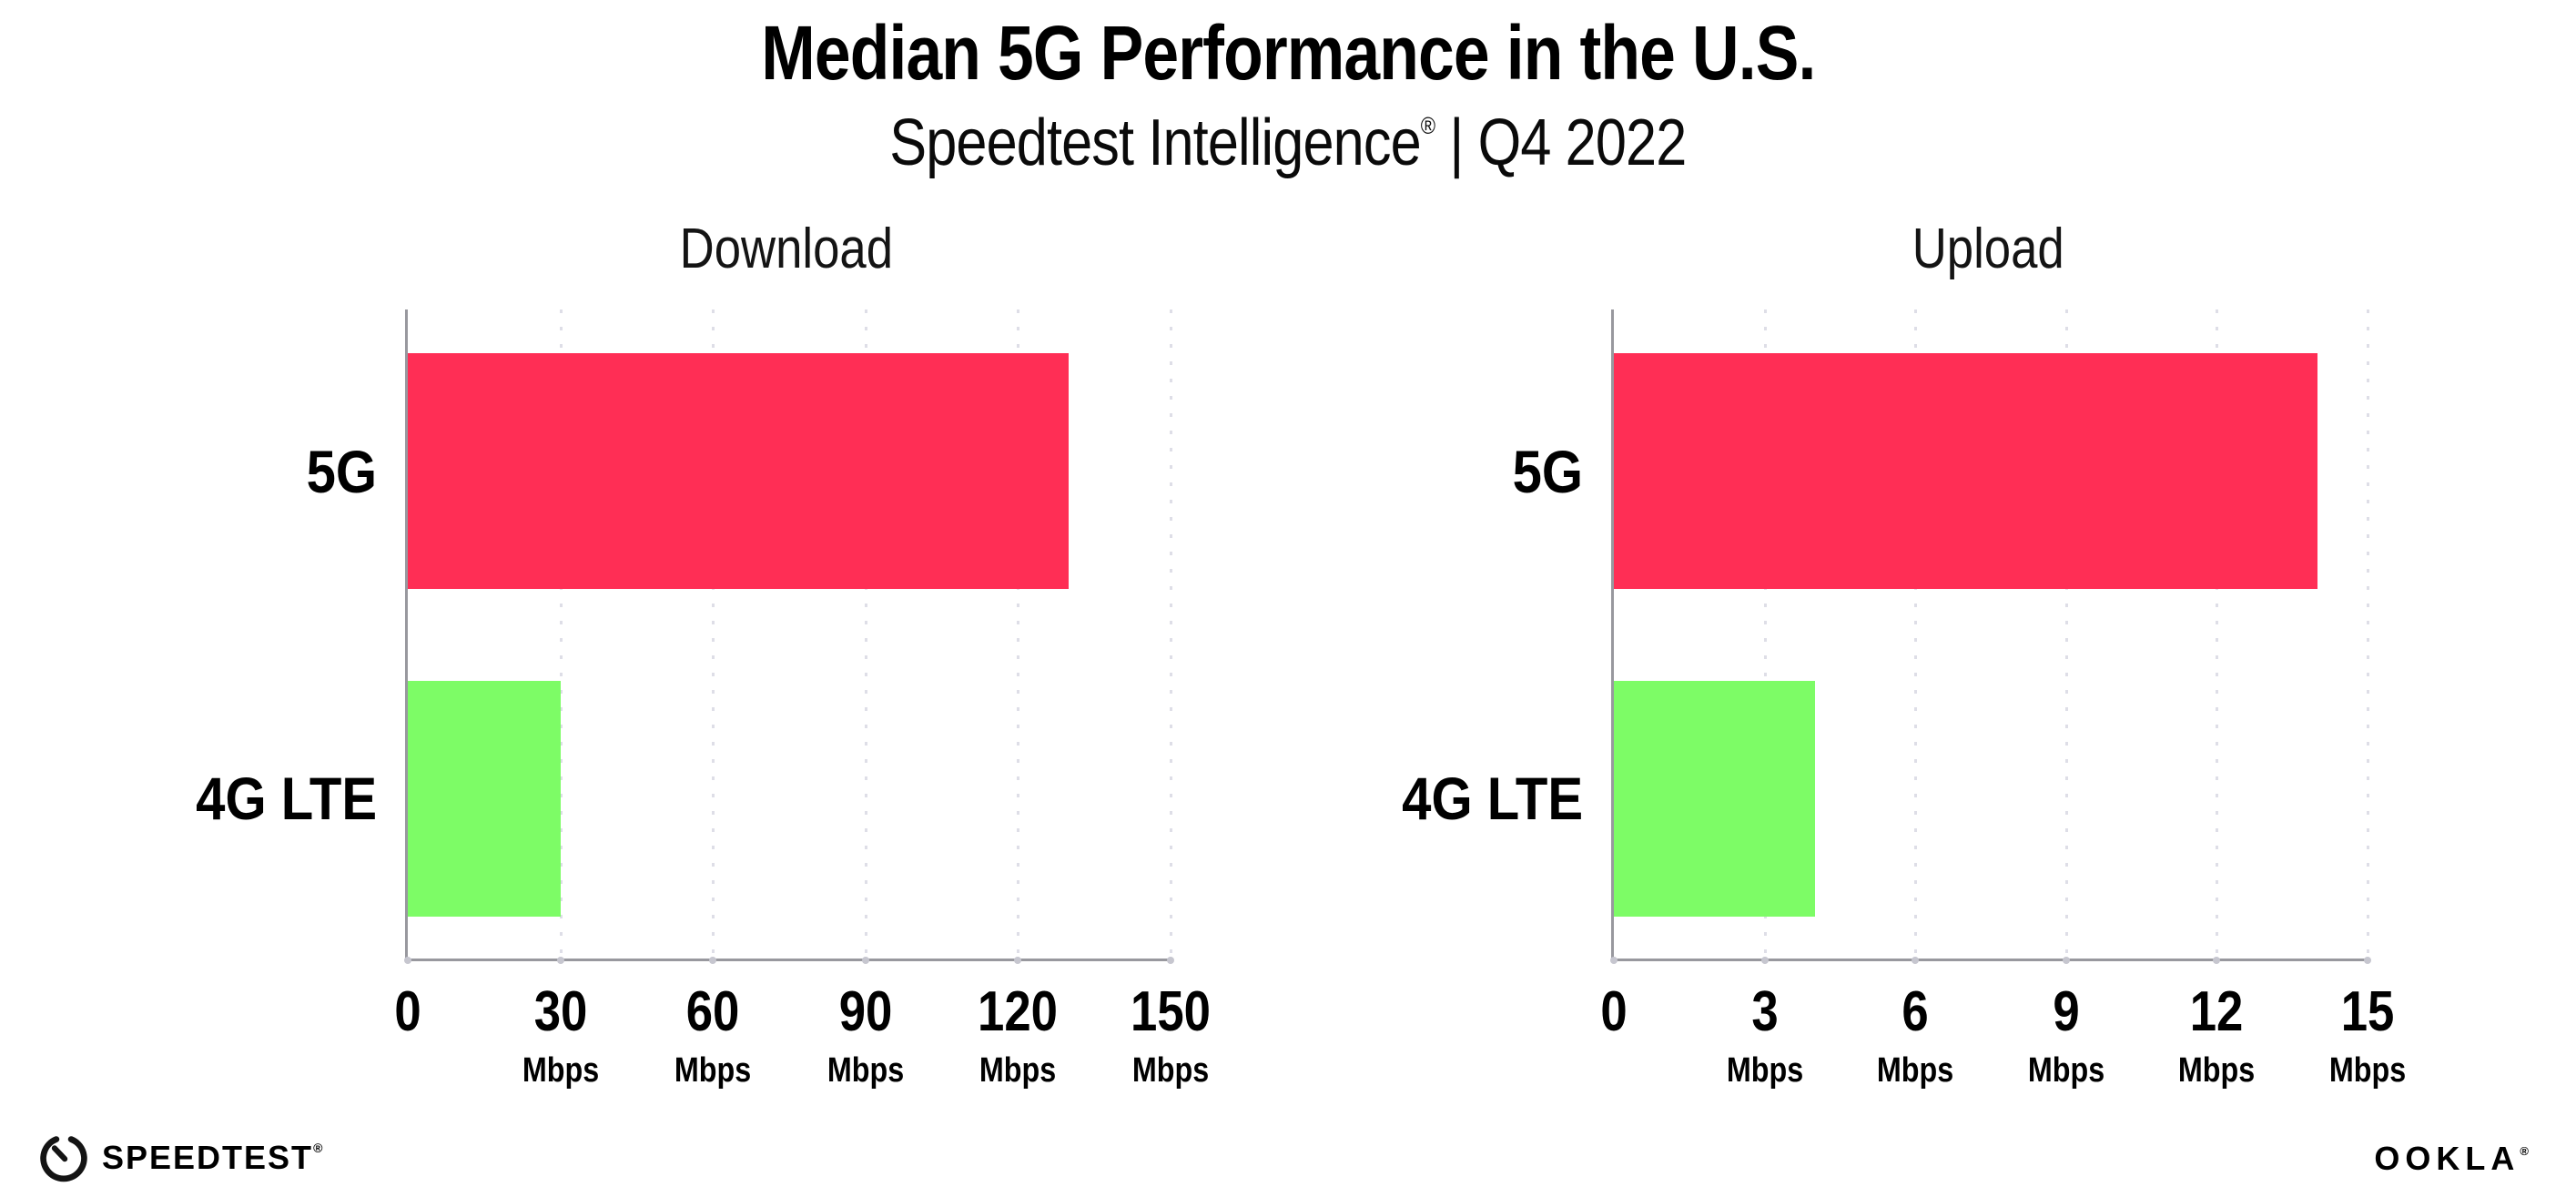  I want to click on x-tick-value: 150, so click(1171, 1011).